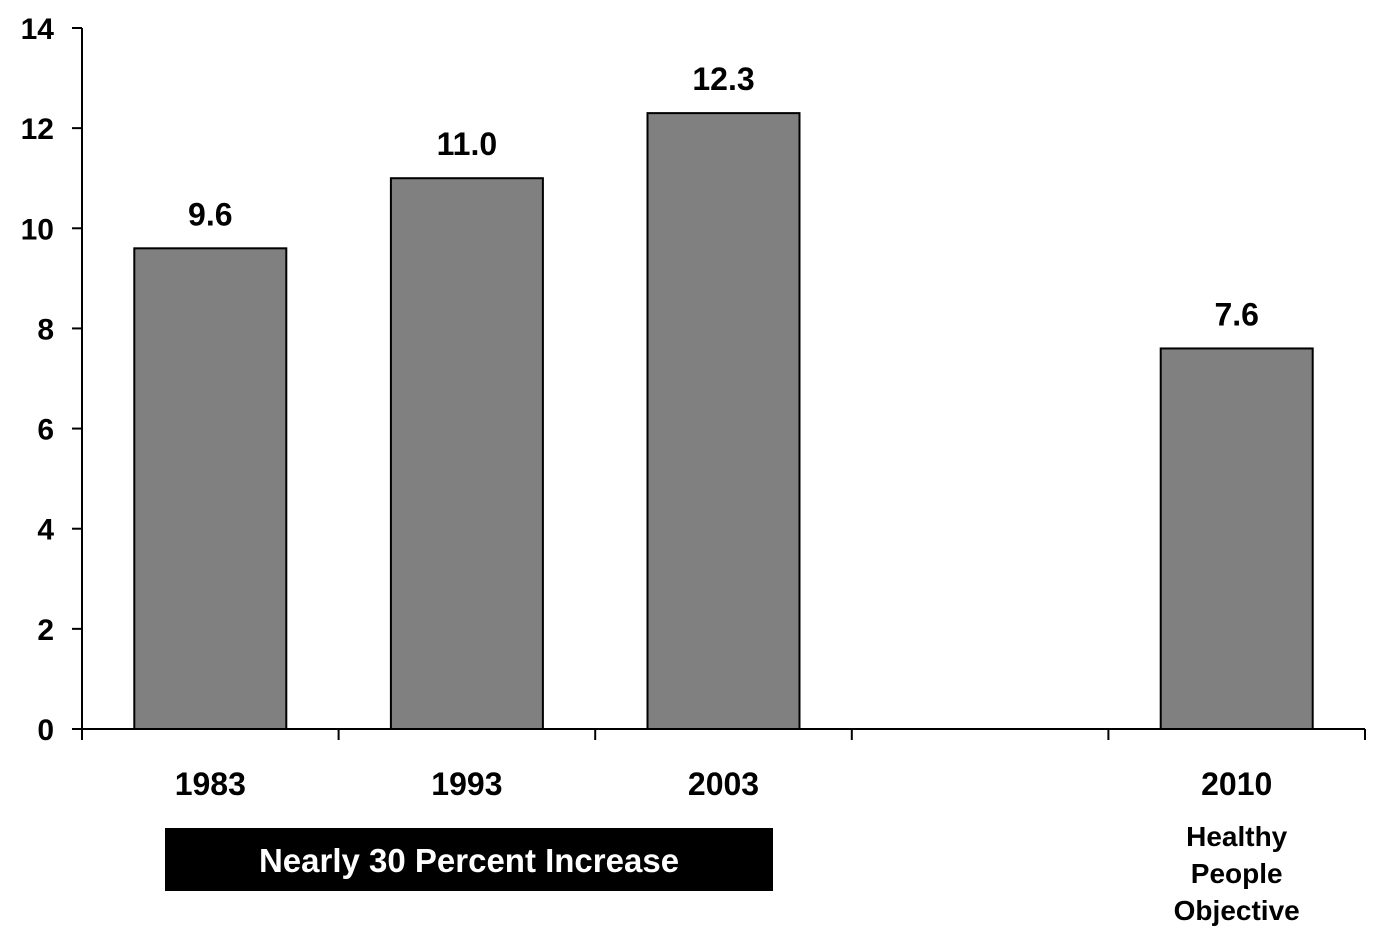 The height and width of the screenshot is (929, 1376). I want to click on x-axis, so click(723, 734).